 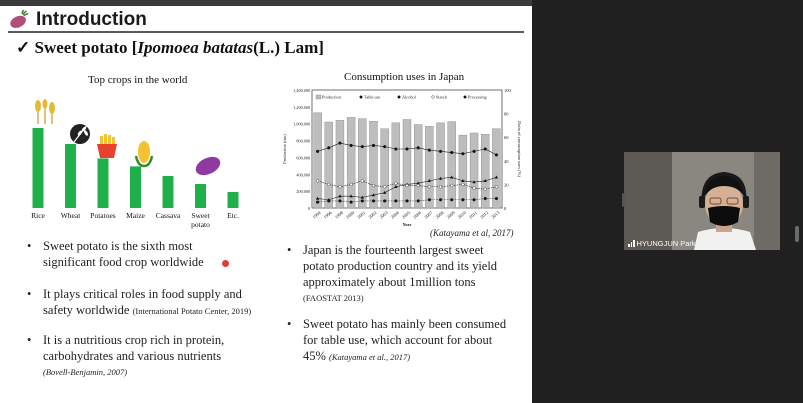 What do you see at coordinates (406, 215) in the screenshot?
I see `x-tick-label: 2005` at bounding box center [406, 215].